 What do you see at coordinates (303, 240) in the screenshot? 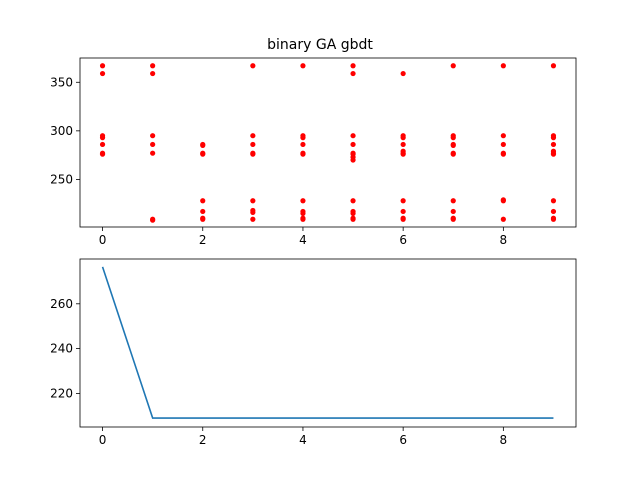
I see `top-x-tick-label: 4` at bounding box center [303, 240].